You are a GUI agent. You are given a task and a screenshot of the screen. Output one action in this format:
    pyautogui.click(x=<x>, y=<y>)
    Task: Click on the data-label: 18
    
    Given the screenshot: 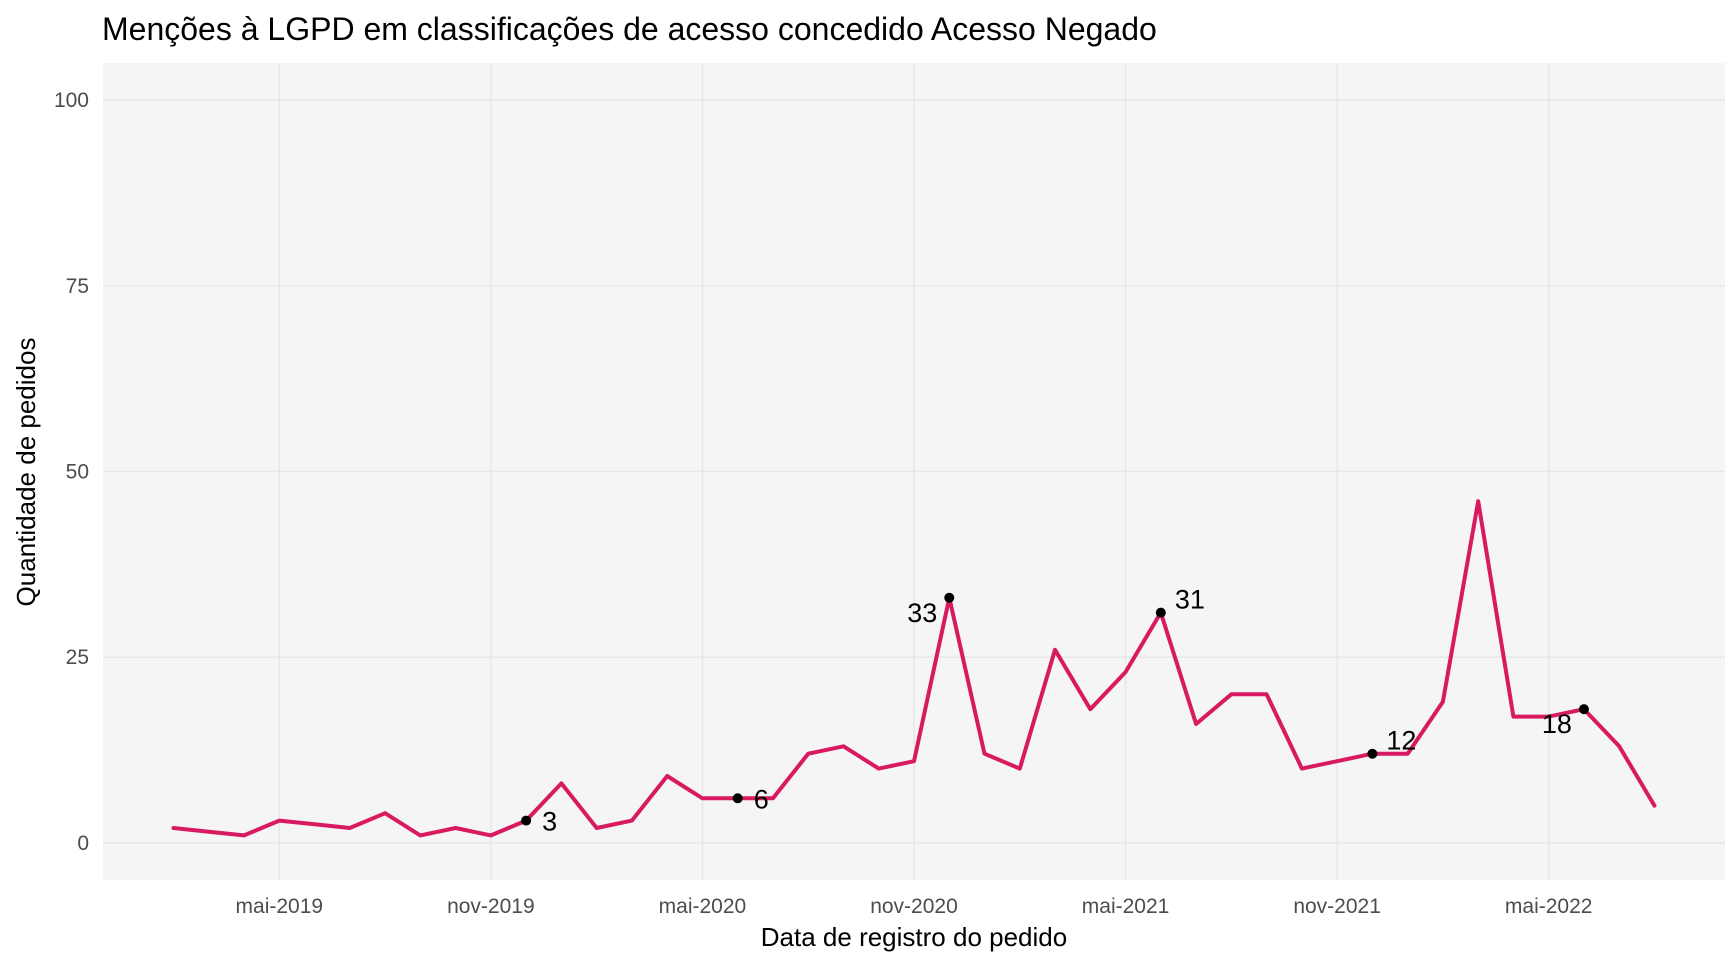 What is the action you would take?
    pyautogui.click(x=1557, y=724)
    